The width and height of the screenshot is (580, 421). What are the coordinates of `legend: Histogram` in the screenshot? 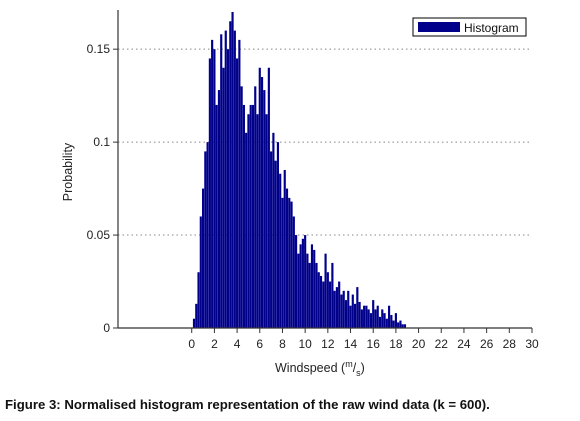 It's located at (469, 27).